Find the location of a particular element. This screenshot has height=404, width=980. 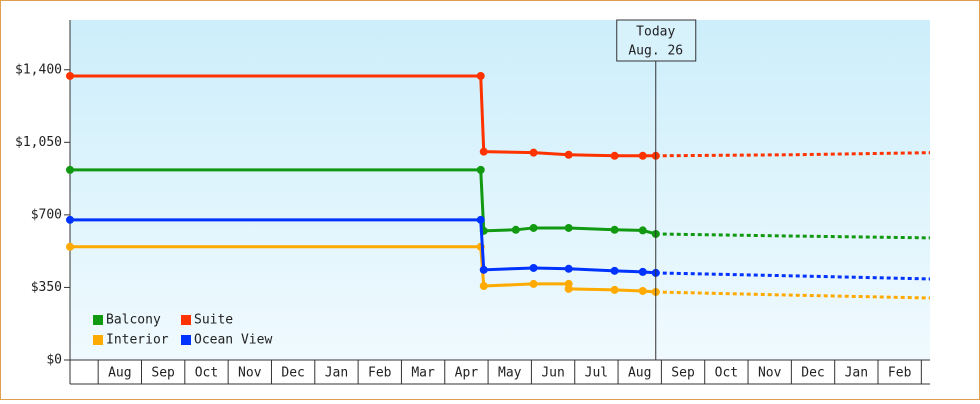

y-tick-label: $1,400 is located at coordinates (38, 69).